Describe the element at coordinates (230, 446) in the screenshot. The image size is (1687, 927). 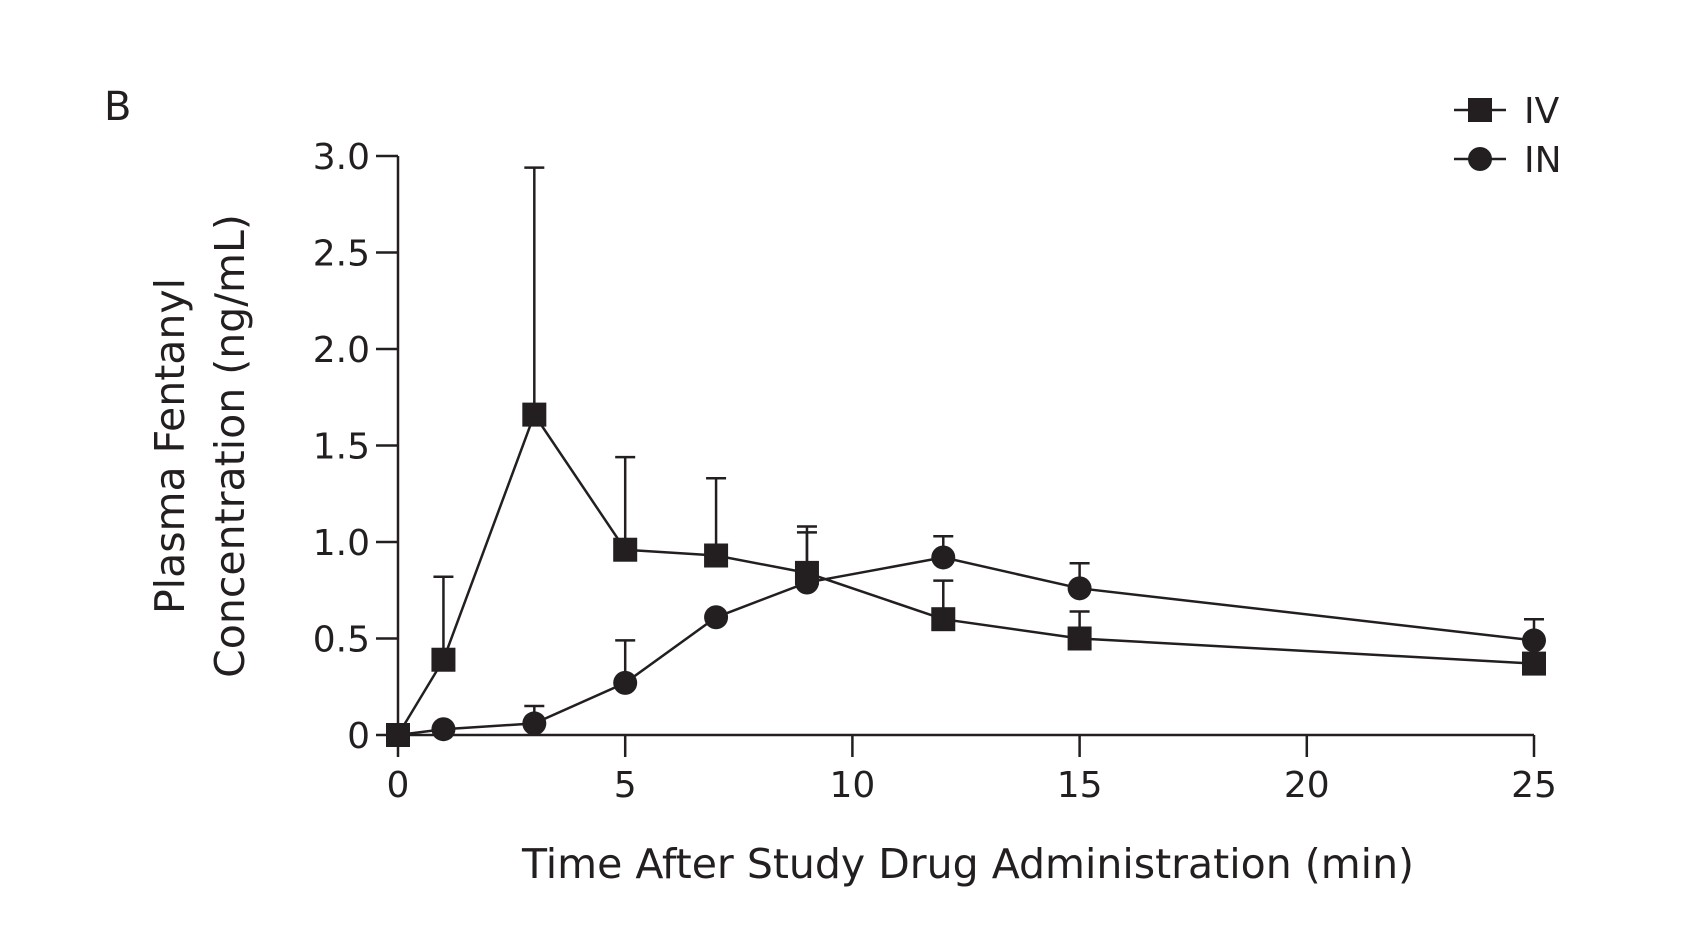
I see `y-axis-title-line-2: Concentration (ng/mL)` at that location.